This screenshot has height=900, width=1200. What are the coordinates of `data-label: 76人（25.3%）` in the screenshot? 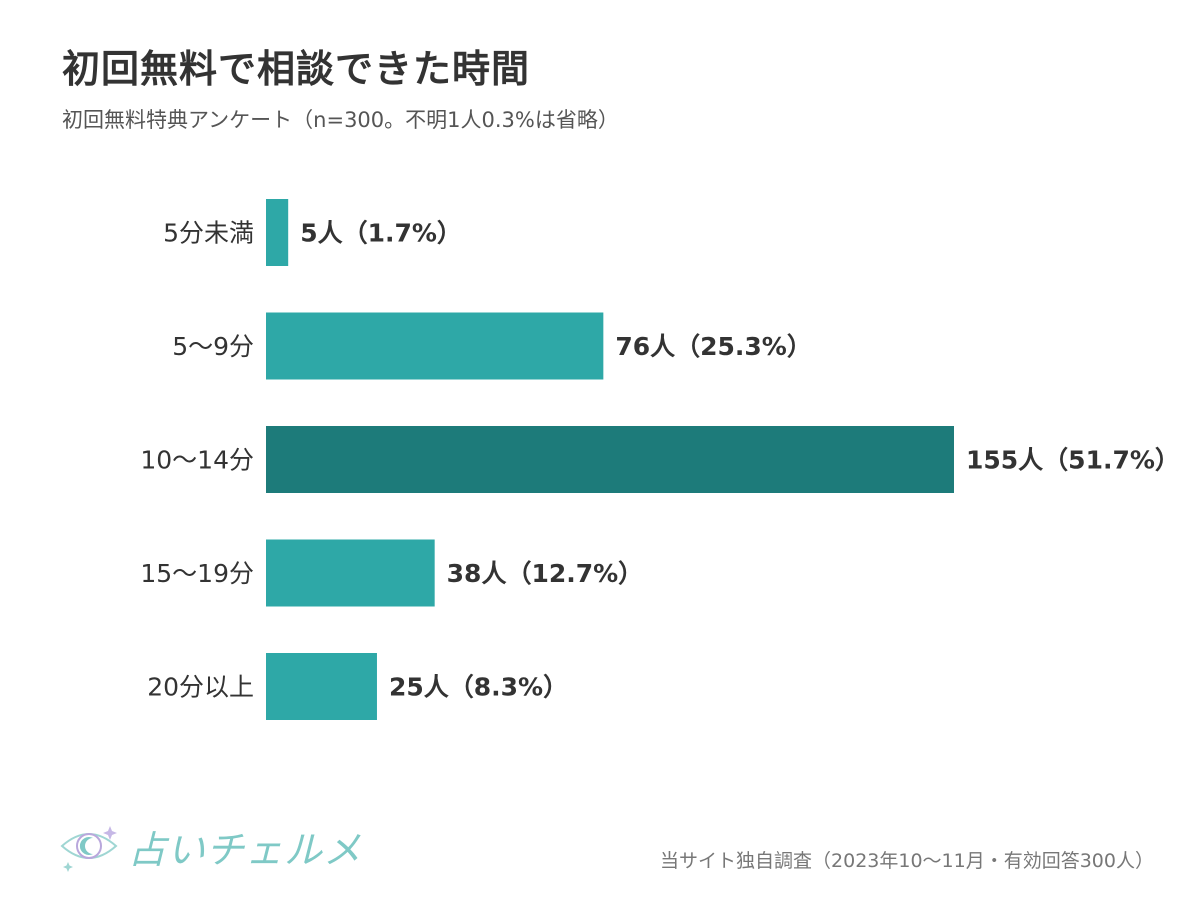 It's located at (713, 346).